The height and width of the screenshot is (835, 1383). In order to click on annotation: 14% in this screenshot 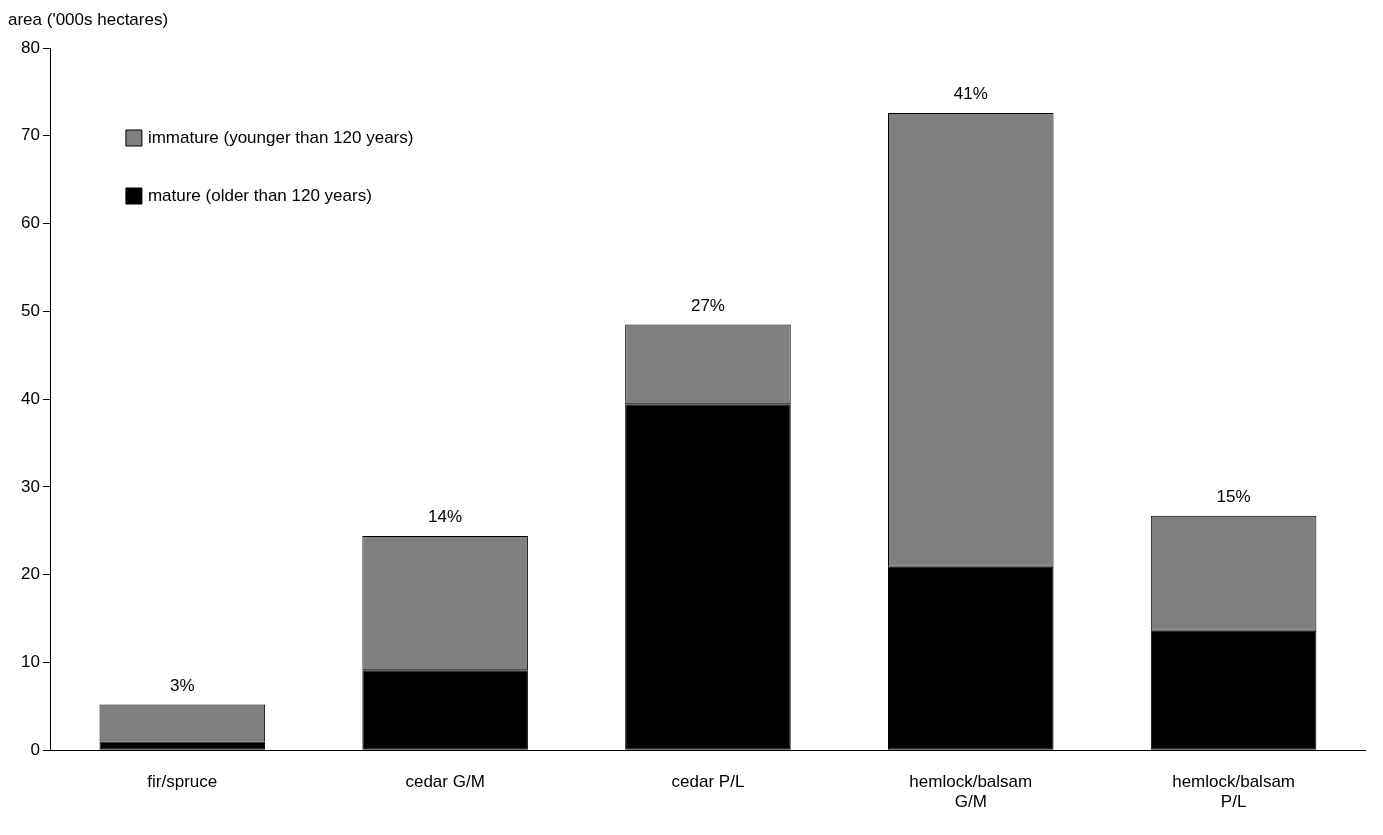, I will do `click(445, 517)`.